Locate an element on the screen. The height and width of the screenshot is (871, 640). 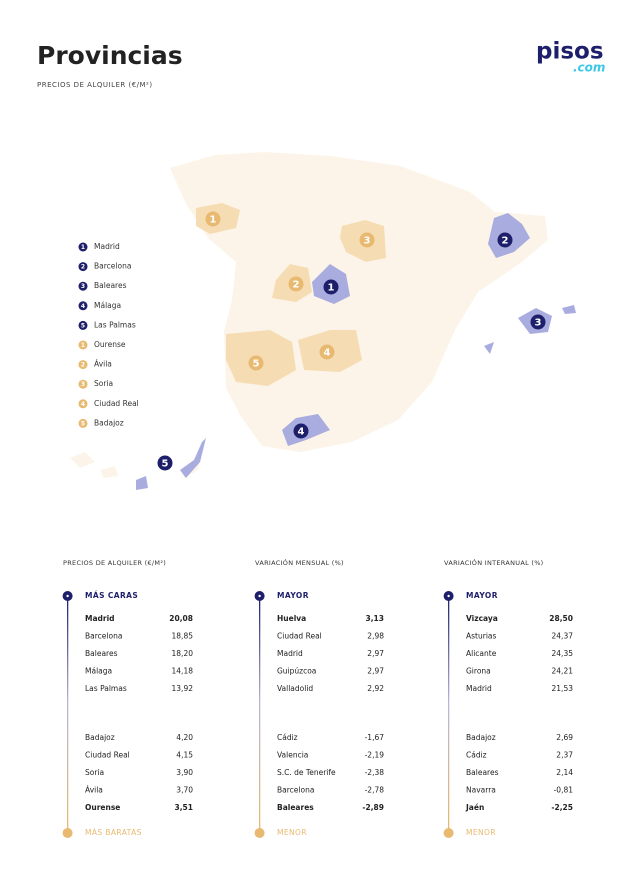
row-name: Valencia is located at coordinates (292, 755).